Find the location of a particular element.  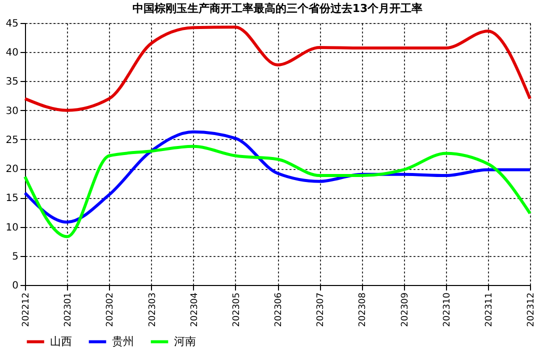

x-tick-label: 202303 is located at coordinates (153, 309).